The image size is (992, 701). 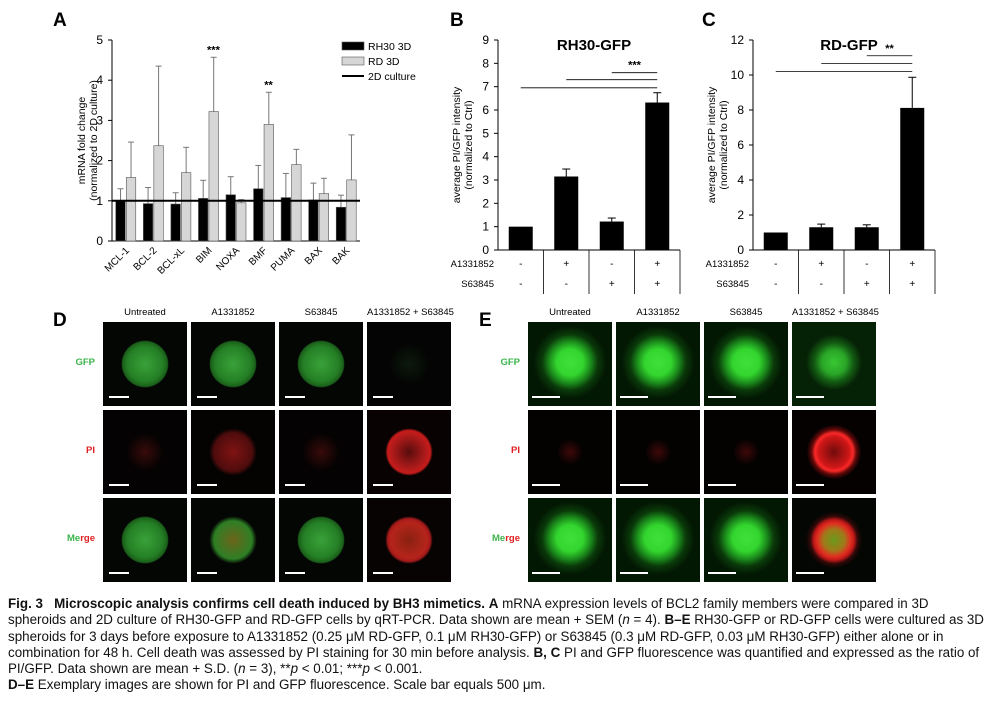 I want to click on caption-text-a-n: = 4)., so click(x=645, y=620).